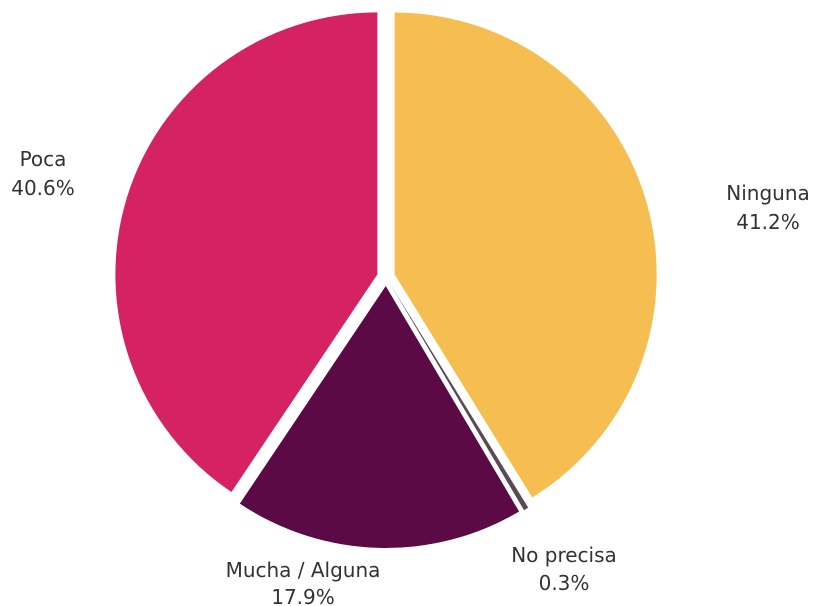 This screenshot has width=818, height=606. Describe the element at coordinates (459, 397) in the screenshot. I see `slice-no-precisa` at that location.